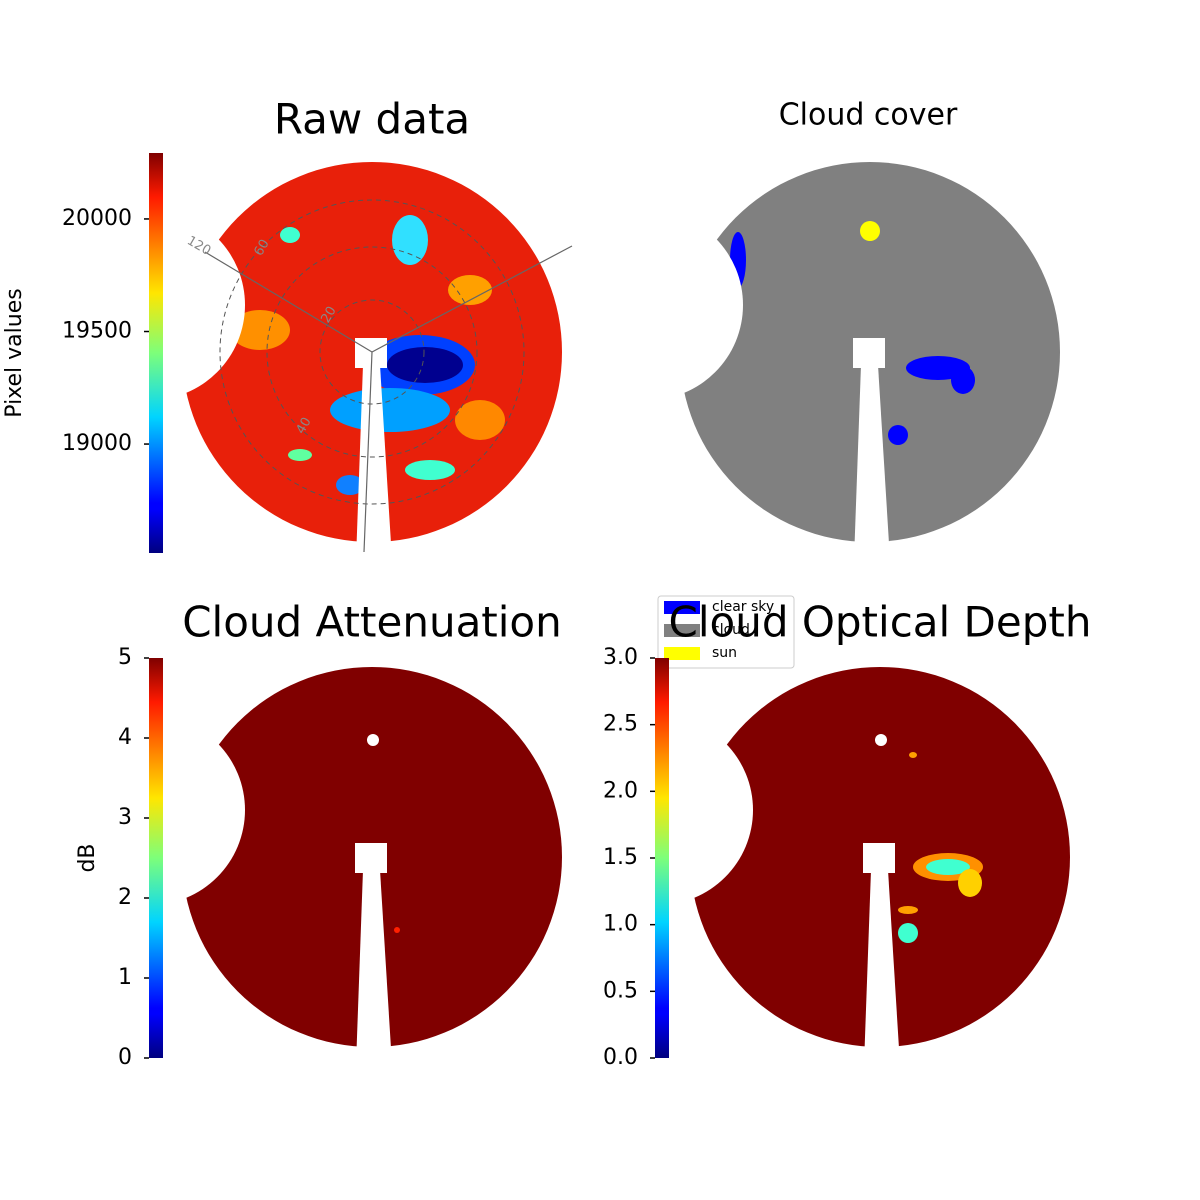 The image size is (1200, 1200). Describe the element at coordinates (620, 990) in the screenshot. I see `tick-label: 0.5` at that location.